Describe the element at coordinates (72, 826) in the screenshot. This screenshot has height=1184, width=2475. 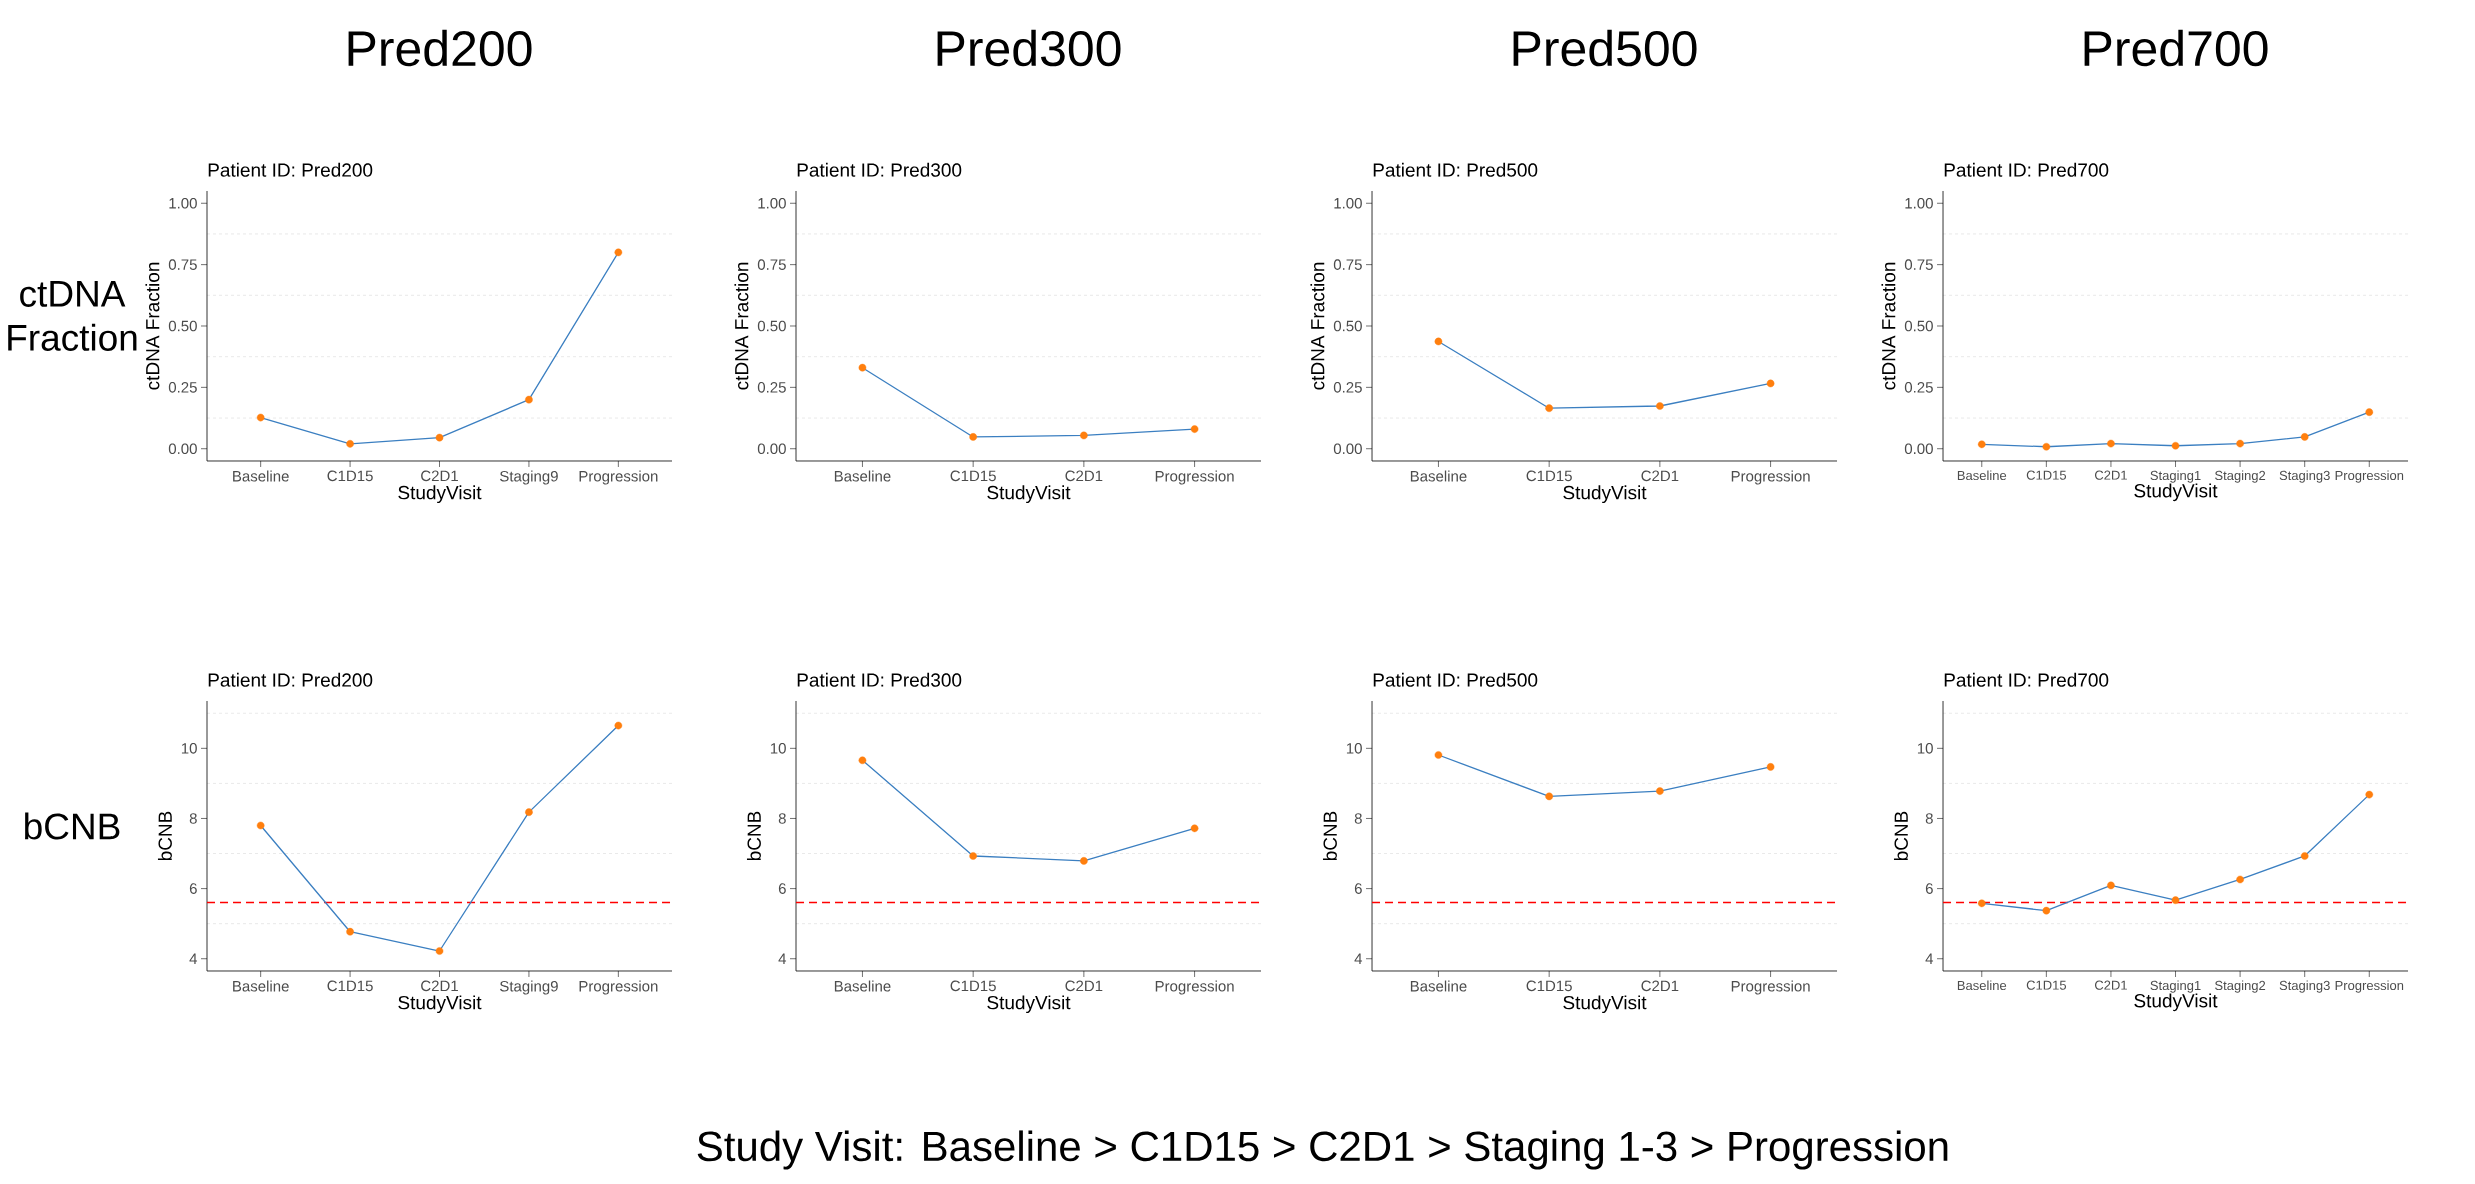
I see `text: bCNB` at that location.